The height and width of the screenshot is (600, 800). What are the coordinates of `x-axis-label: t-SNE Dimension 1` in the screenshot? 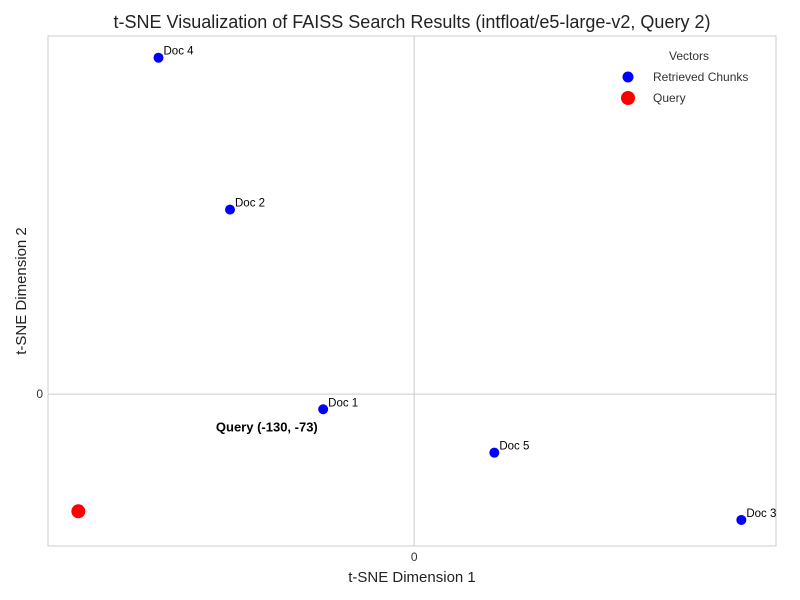 It's located at (412, 577).